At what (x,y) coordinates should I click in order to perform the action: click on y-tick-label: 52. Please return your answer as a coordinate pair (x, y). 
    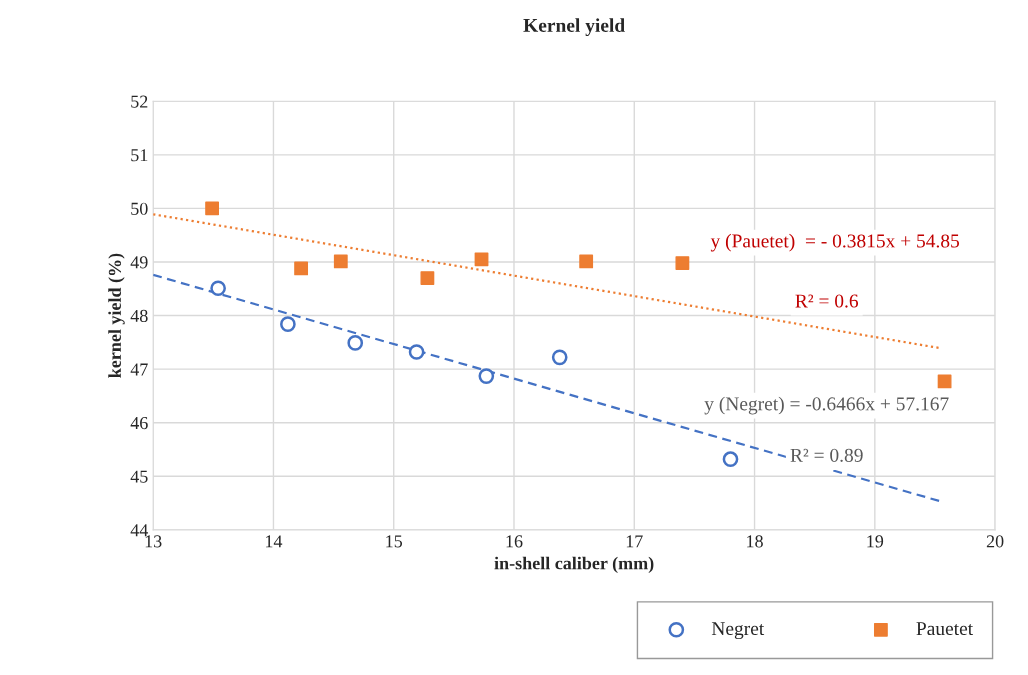
    Looking at the image, I should click on (139, 101).